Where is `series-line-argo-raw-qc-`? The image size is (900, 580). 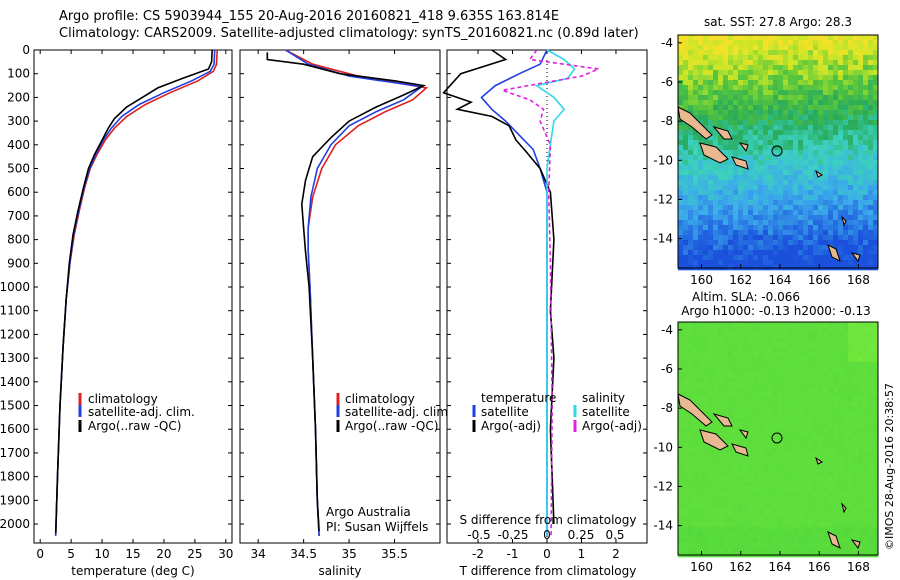 series-line-argo-raw-qc- is located at coordinates (346, 292).